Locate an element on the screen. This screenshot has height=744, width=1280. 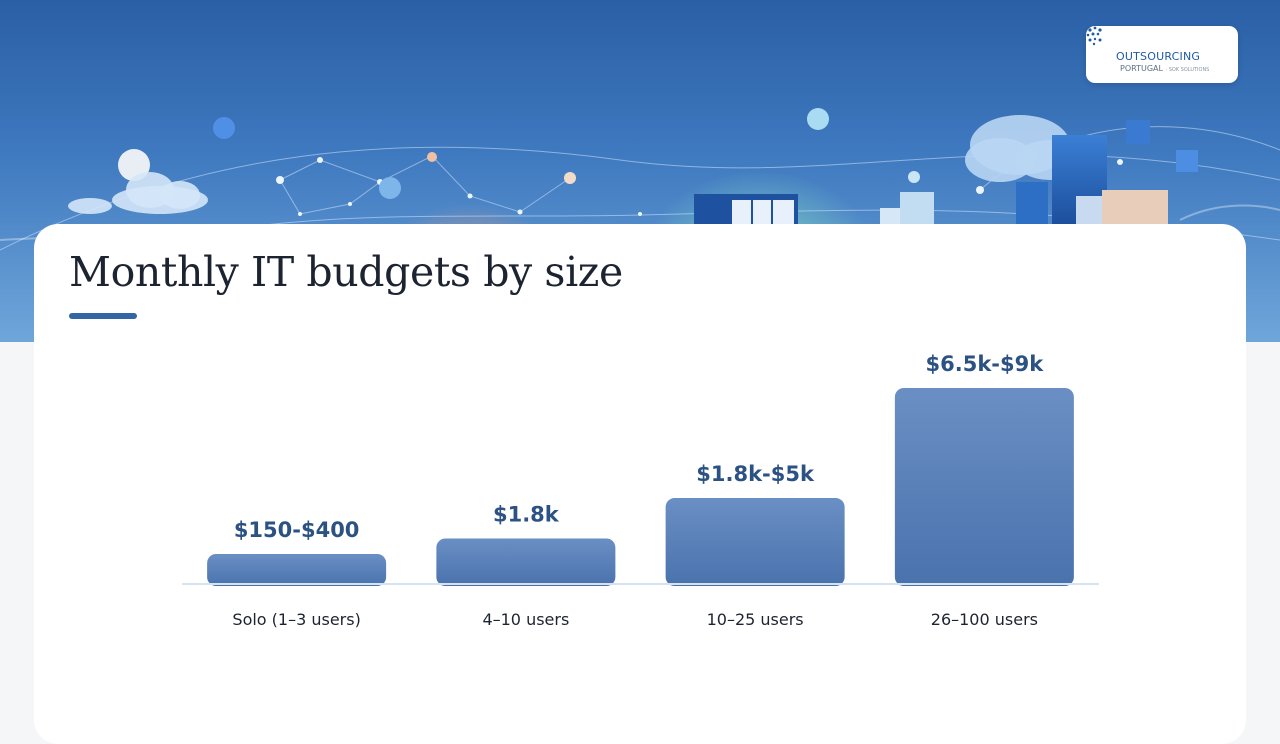
cream-orb is located at coordinates (570, 178).